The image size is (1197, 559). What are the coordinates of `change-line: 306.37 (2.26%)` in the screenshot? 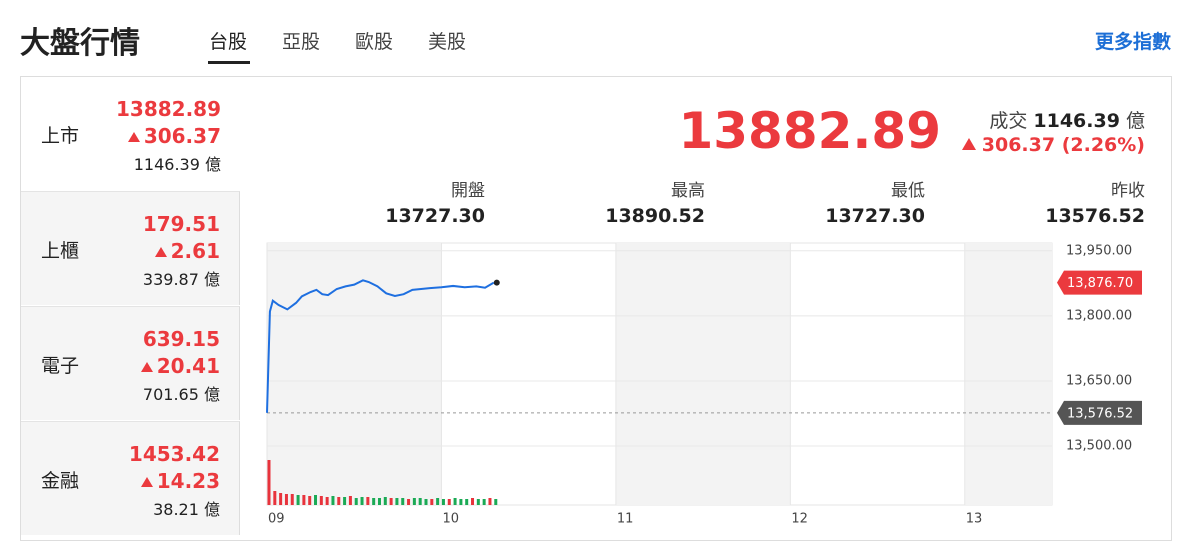 It's located at (1053, 145).